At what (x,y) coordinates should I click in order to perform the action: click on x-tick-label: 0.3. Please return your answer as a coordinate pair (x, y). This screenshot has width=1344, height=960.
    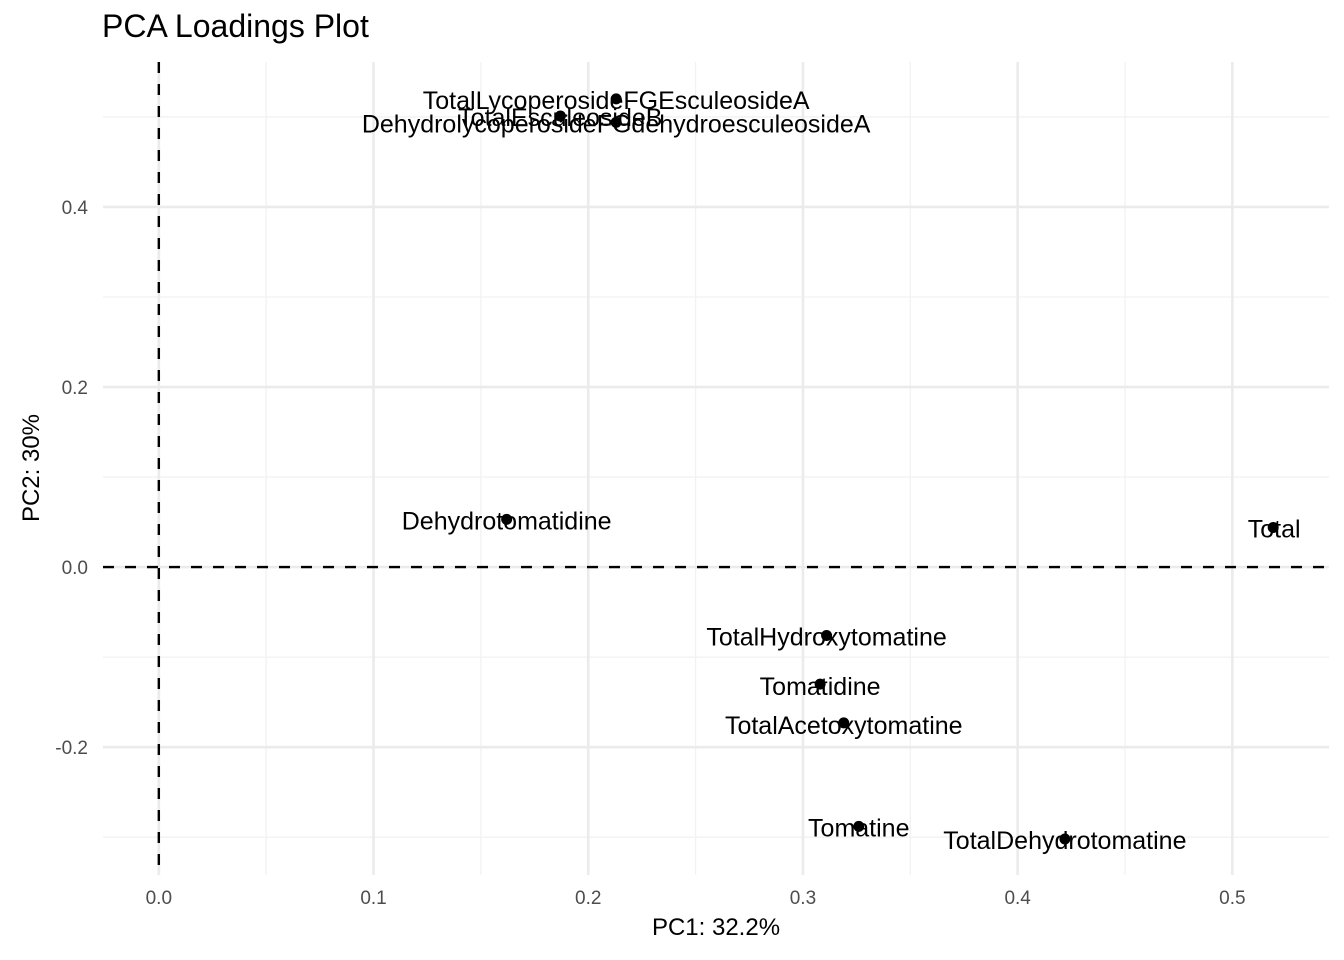
    Looking at the image, I should click on (803, 898).